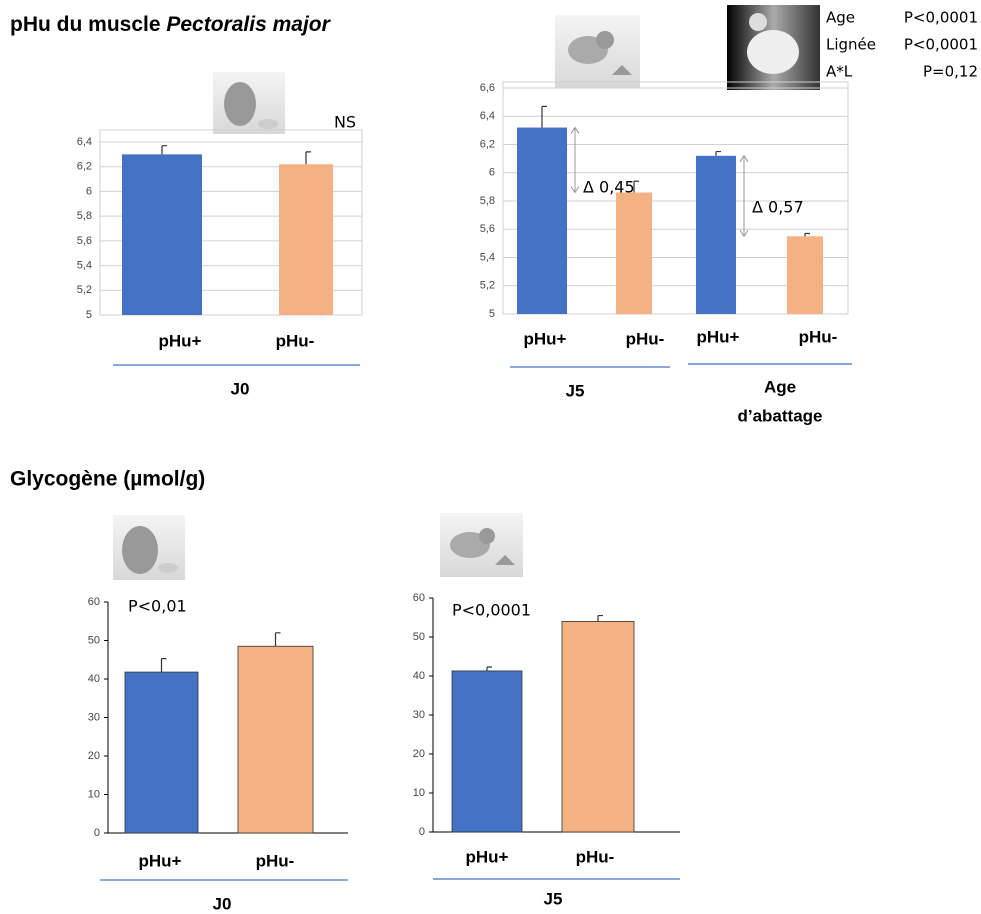  I want to click on annotation: P<0,0001, so click(491, 610).